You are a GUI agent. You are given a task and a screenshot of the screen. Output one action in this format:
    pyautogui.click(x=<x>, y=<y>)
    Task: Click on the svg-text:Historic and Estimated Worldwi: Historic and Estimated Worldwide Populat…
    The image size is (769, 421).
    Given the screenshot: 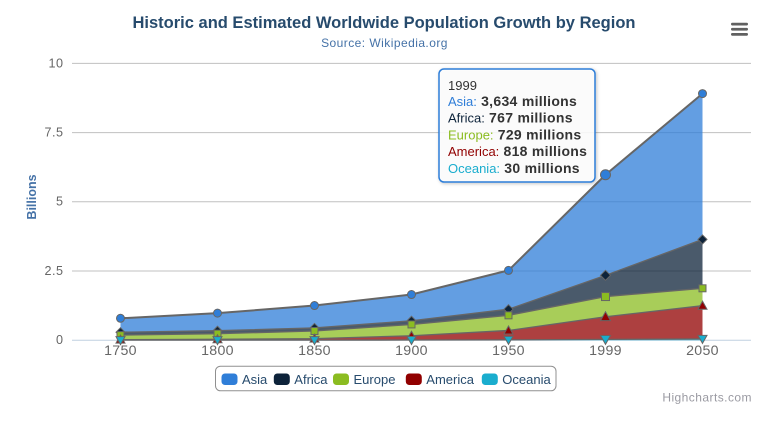 What is the action you would take?
    pyautogui.click(x=384, y=23)
    